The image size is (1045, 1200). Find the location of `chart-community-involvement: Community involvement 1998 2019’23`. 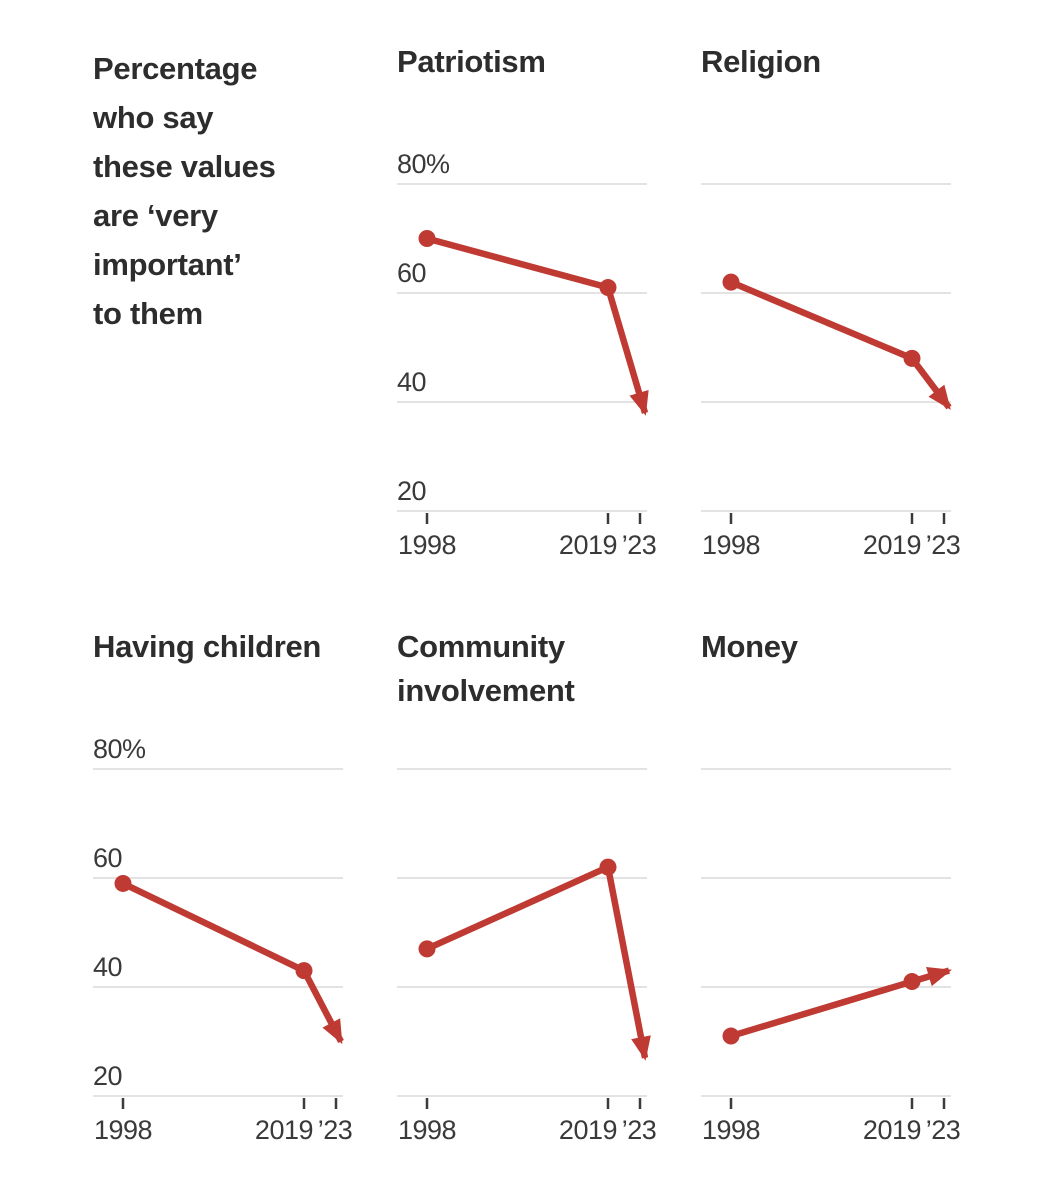

chart-community-involvement: Community involvement 1998 2019’23 is located at coordinates (527, 889).